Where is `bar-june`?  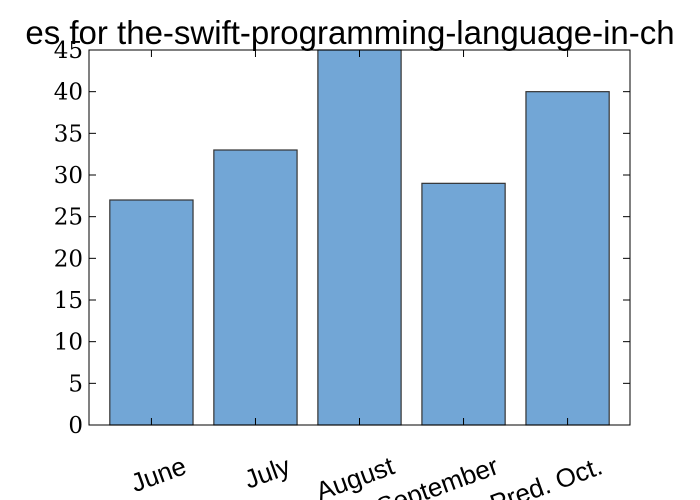 bar-june is located at coordinates (151, 312).